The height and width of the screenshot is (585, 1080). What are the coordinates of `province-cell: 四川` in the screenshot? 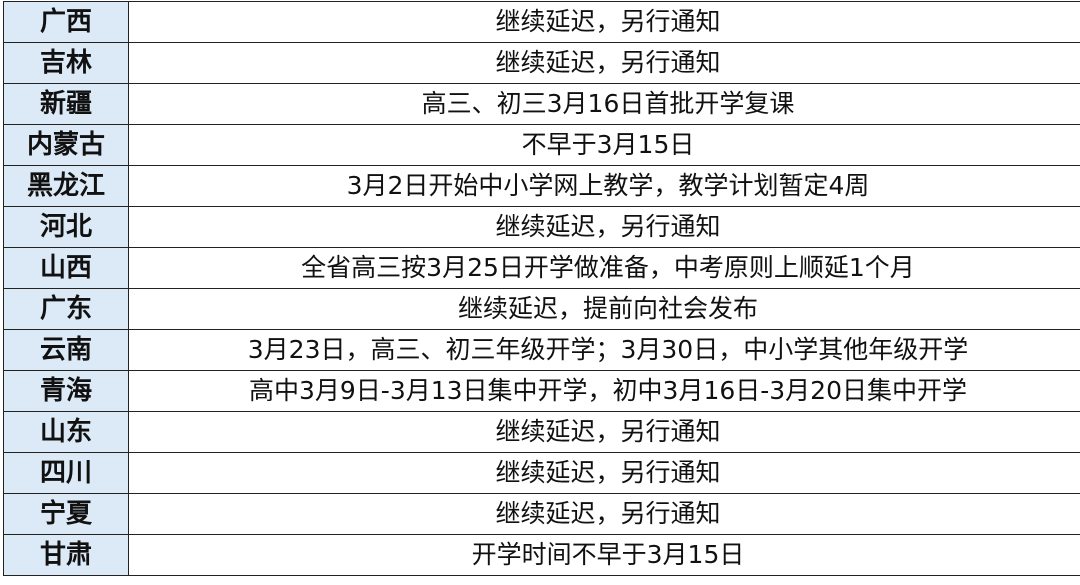 It's located at (66, 473).